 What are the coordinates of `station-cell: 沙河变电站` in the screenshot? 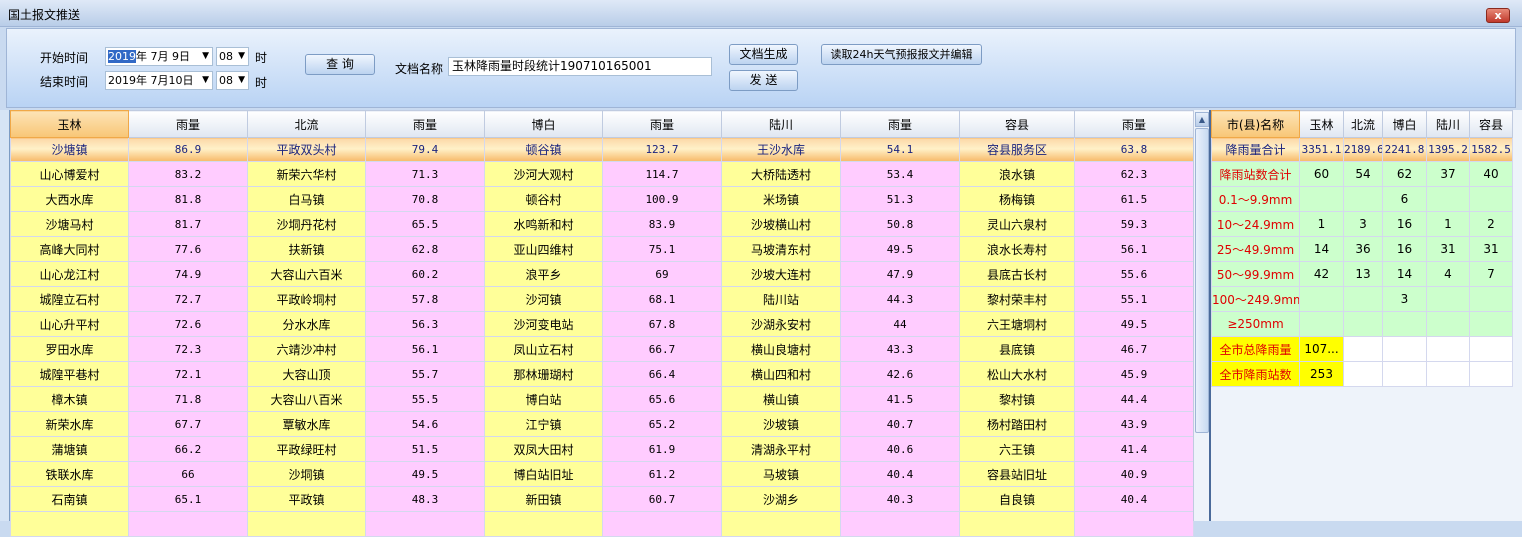 It's located at (543, 324).